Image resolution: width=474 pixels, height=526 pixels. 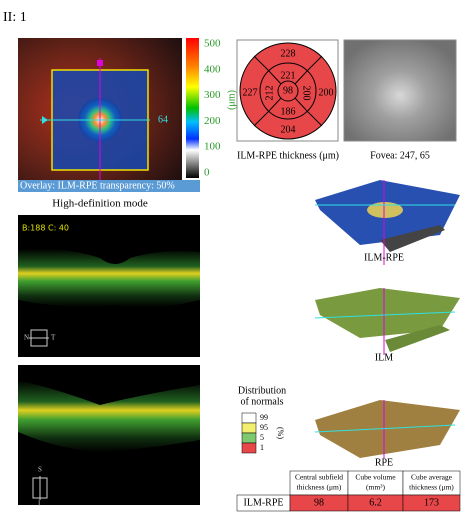 I want to click on map-dividers, so click(x=288, y=91).